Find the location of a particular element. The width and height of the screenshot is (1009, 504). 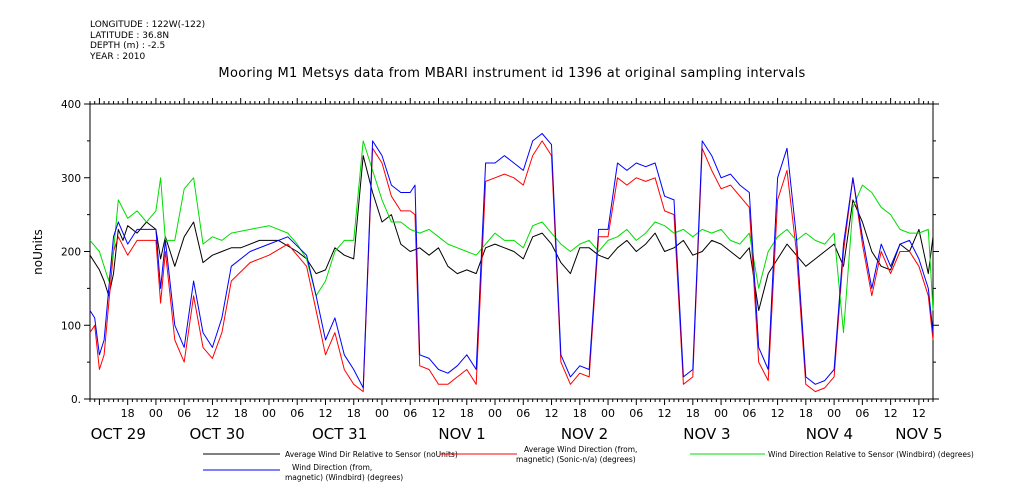

legend-label-2a: Average Wind Direction (from, is located at coordinates (580, 449).